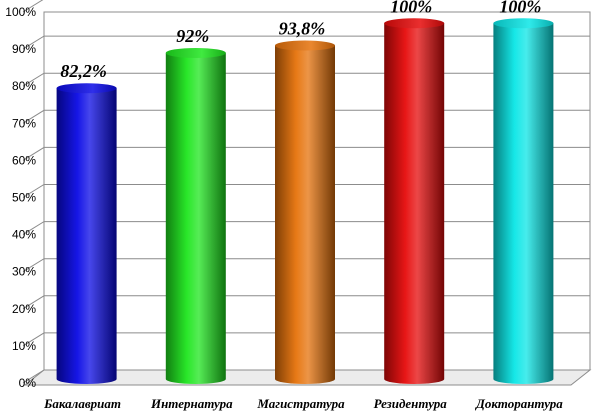  What do you see at coordinates (20, 12) in the screenshot?
I see `y-tick-label: 100%` at bounding box center [20, 12].